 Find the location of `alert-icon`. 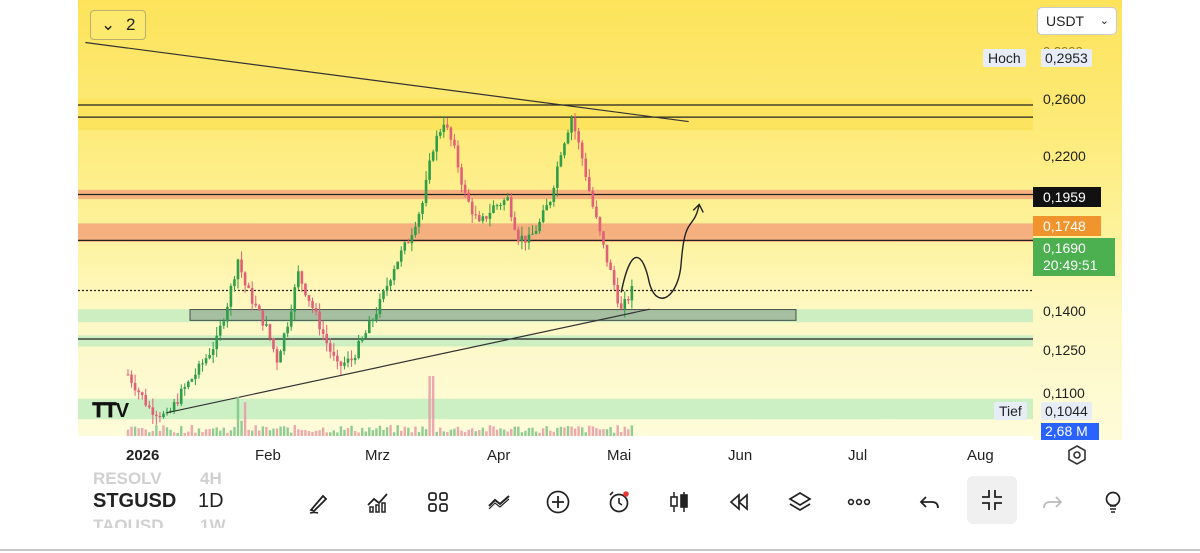

alert-icon is located at coordinates (619, 502).